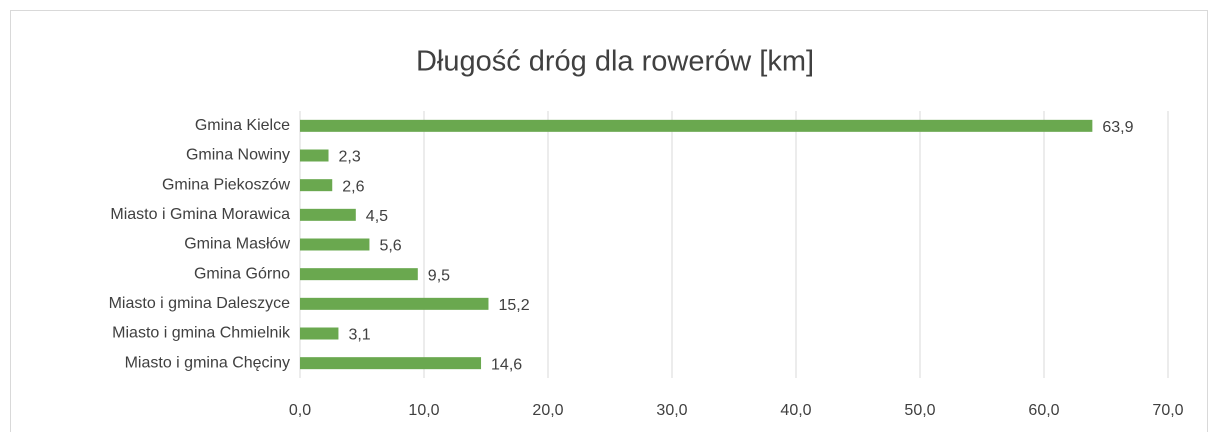 The width and height of the screenshot is (1209, 432). I want to click on x-tick-label: 50,0, so click(919, 410).